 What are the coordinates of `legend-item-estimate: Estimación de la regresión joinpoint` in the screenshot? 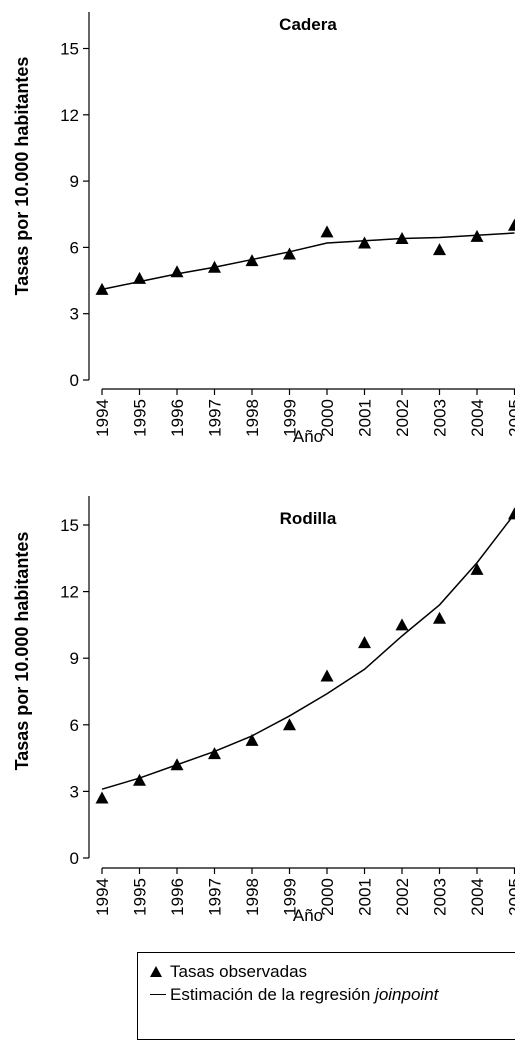 It's located at (294, 995).